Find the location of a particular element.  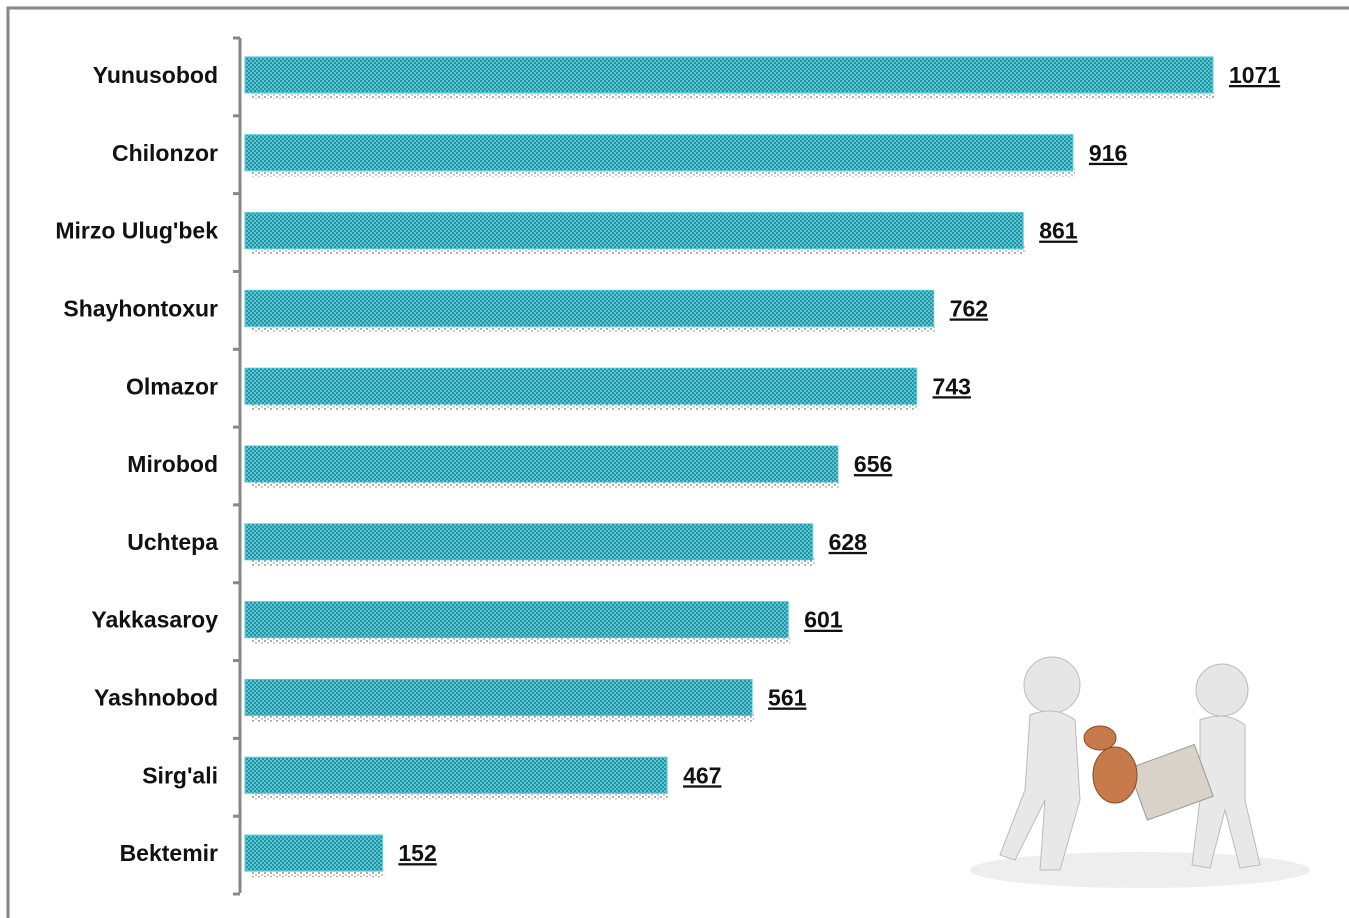

value-label: 916 is located at coordinates (1108, 153).